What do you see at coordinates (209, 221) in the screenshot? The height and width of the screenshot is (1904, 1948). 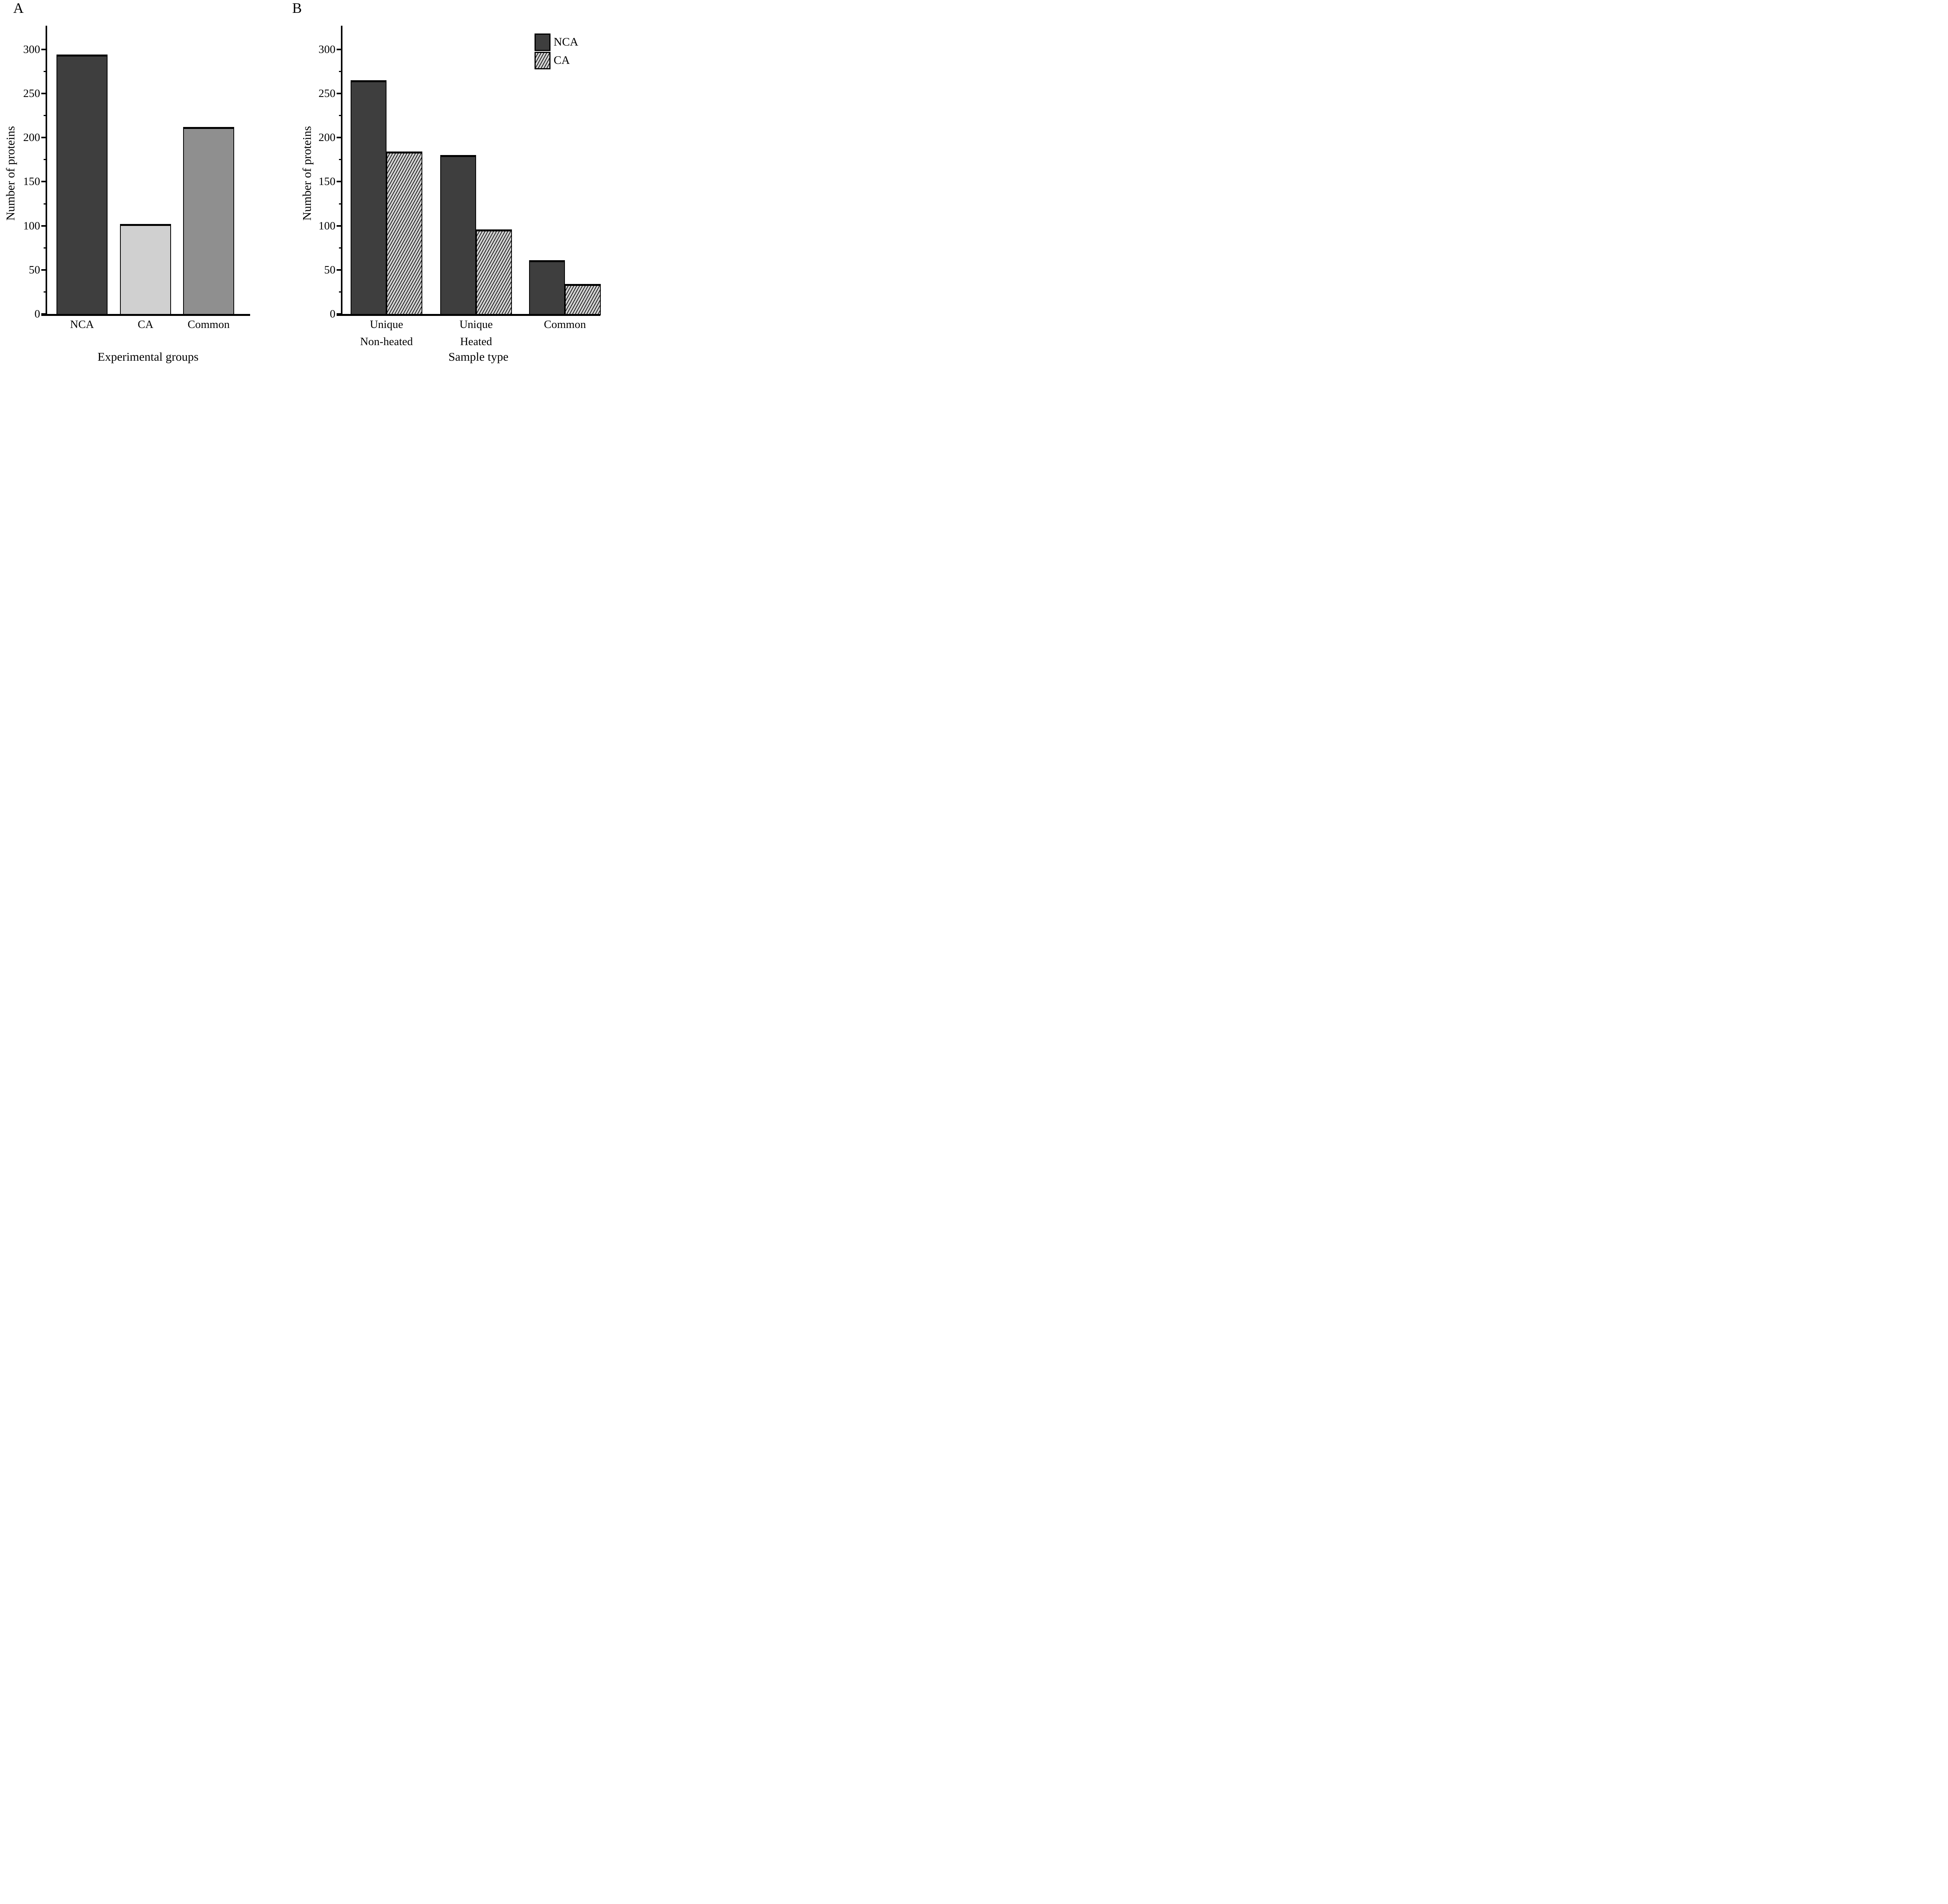 I see `bar-common` at bounding box center [209, 221].